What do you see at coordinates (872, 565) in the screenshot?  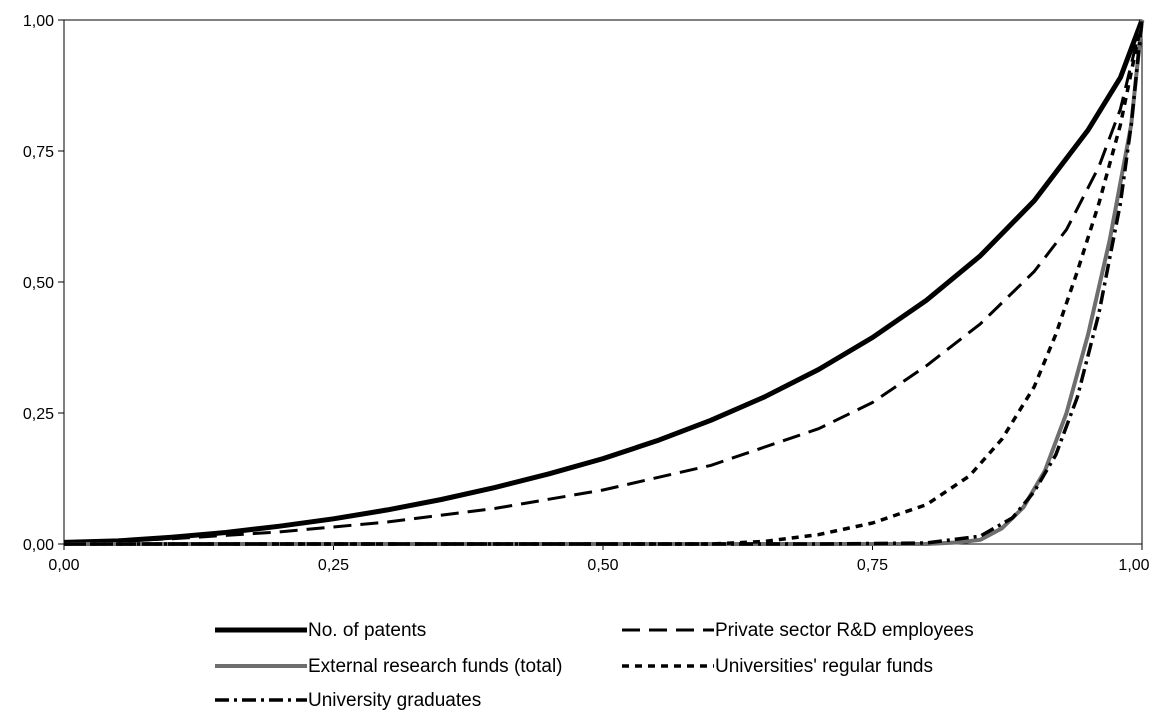 I see `x-tick-label: 0,75` at bounding box center [872, 565].